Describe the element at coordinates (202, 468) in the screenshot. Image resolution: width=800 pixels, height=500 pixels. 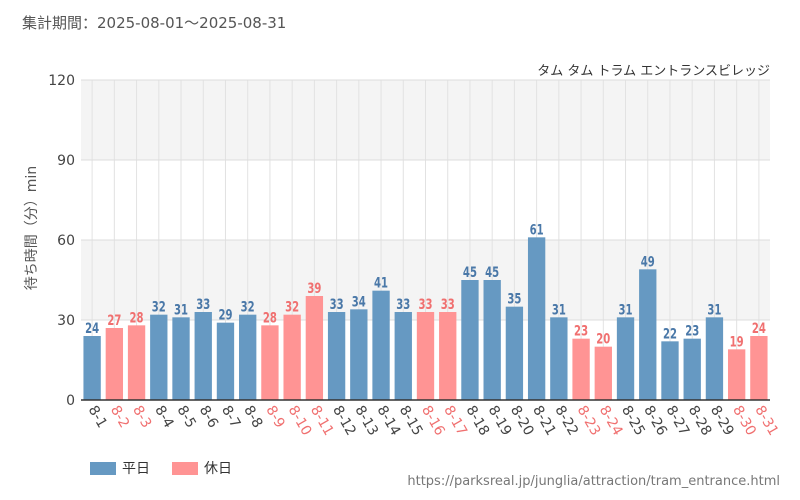
I see `legend-item-holiday: 休日` at that location.